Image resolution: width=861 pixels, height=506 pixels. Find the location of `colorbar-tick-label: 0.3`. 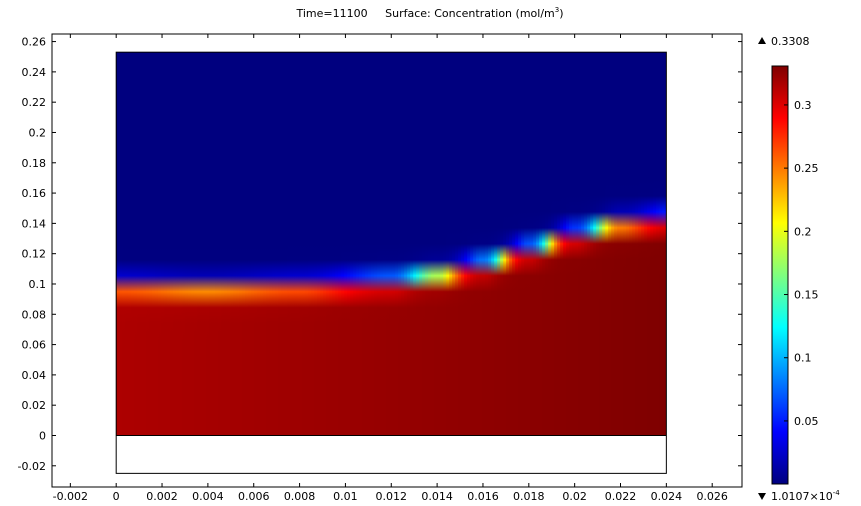

colorbar-tick-label: 0.3 is located at coordinates (803, 105).